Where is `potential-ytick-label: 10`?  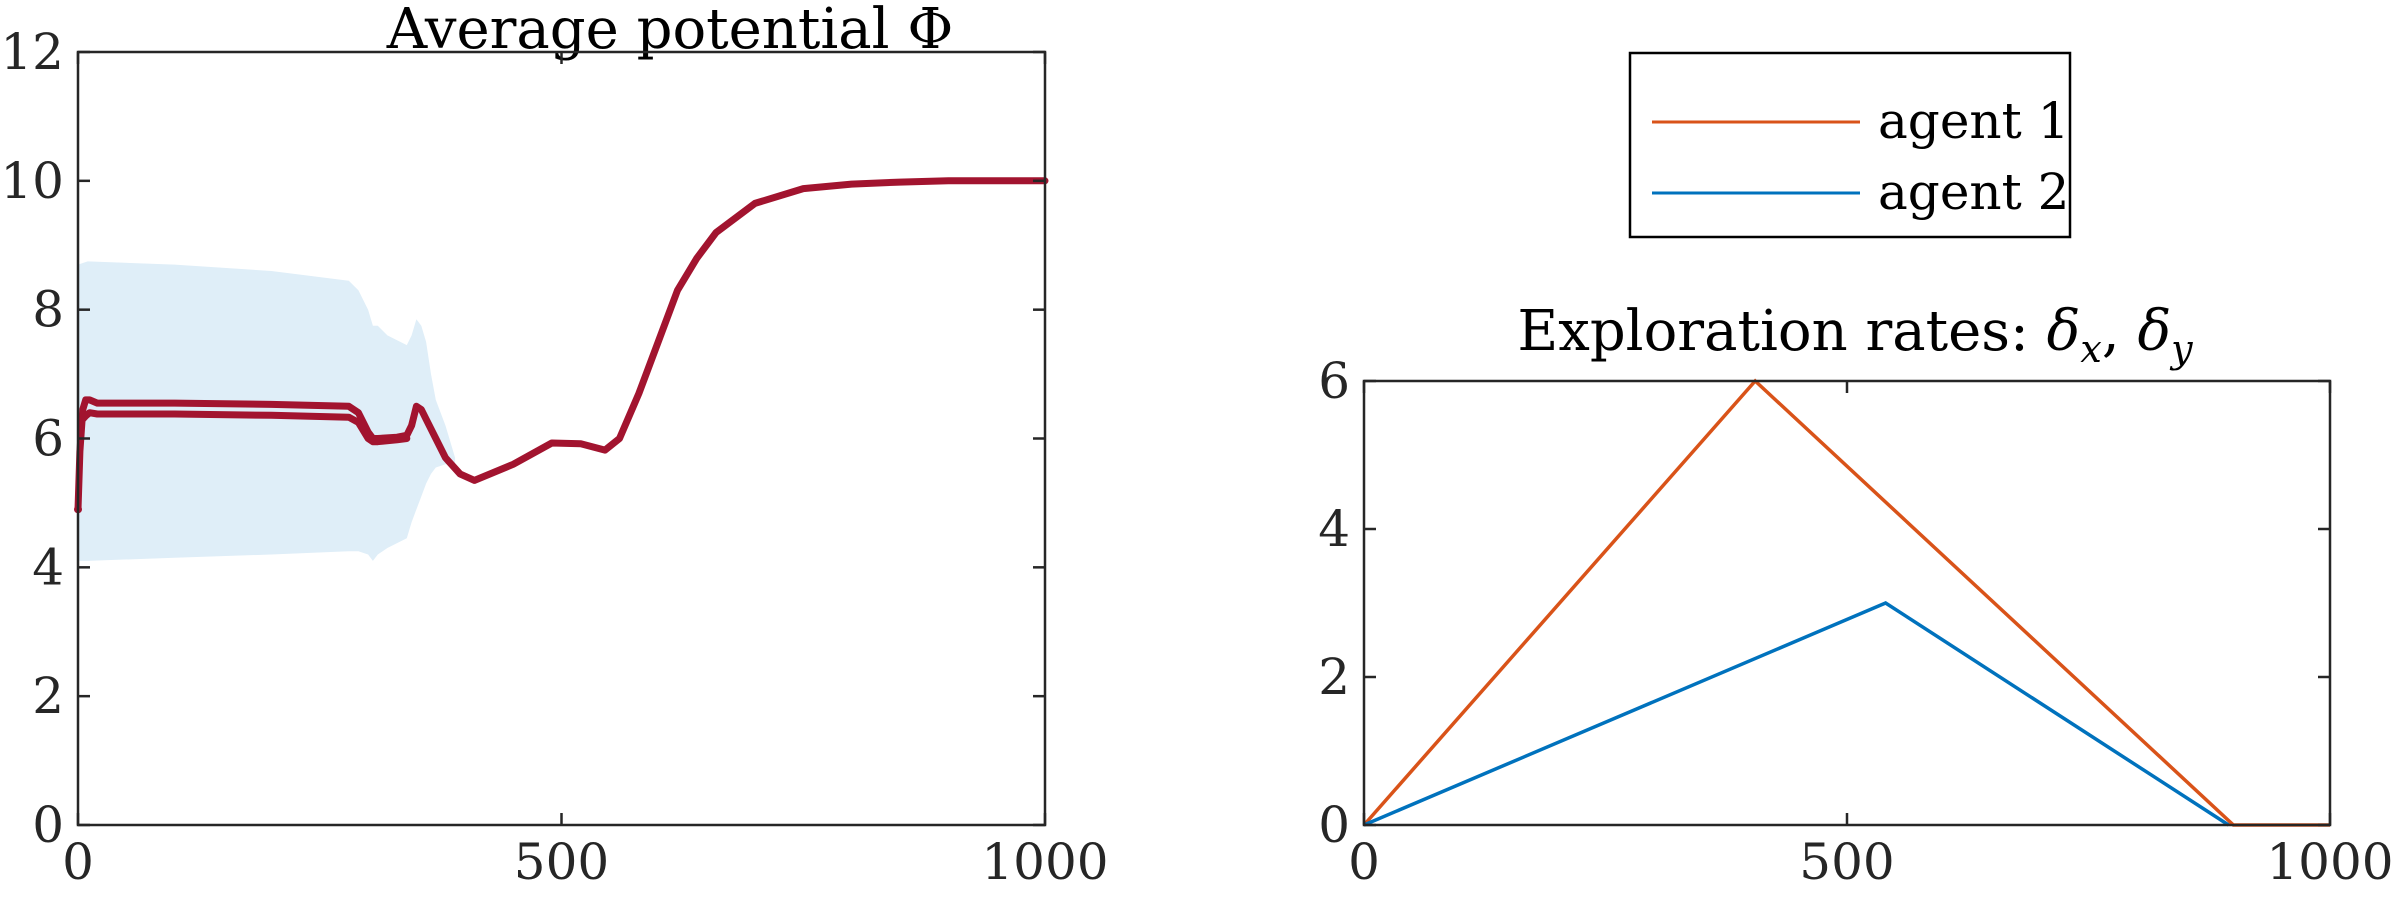
potential-ytick-label: 10 is located at coordinates (32, 181).